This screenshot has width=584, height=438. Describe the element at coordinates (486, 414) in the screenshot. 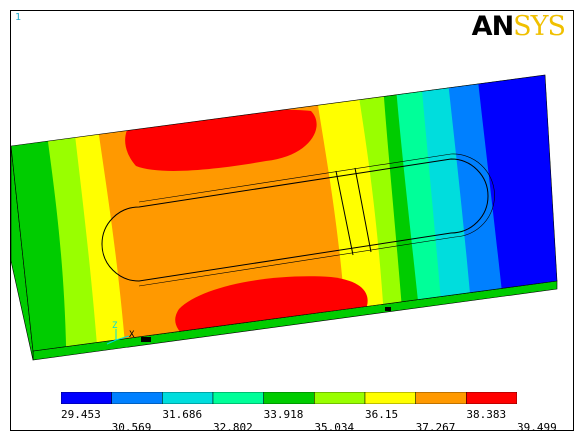

I see `legend-tick-upper: 38.383` at that location.